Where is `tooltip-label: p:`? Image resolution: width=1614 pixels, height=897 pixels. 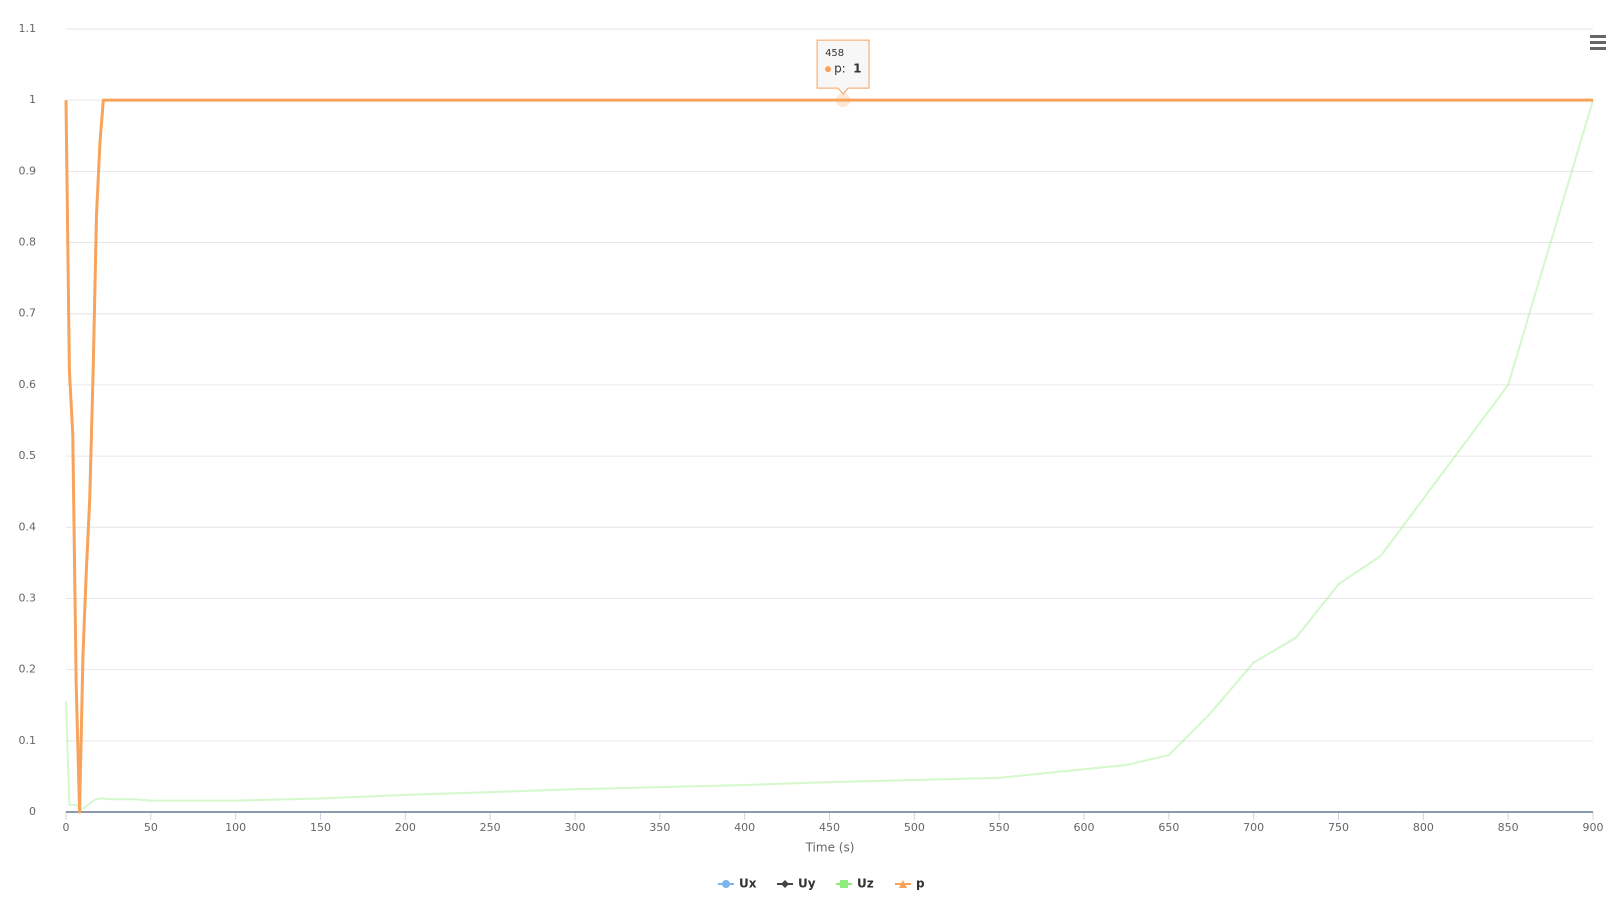 tooltip-label: p: is located at coordinates (840, 69).